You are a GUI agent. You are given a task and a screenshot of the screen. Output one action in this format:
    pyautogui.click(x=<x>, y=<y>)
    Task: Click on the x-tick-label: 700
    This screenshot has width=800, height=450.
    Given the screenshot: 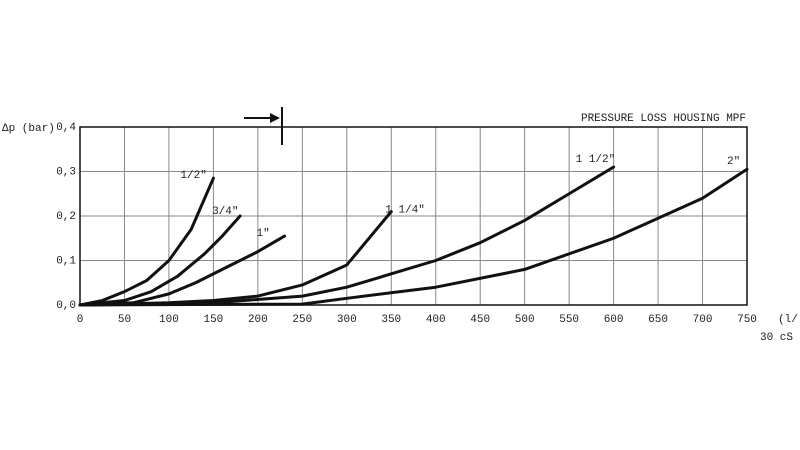 What is the action you would take?
    pyautogui.click(x=703, y=320)
    